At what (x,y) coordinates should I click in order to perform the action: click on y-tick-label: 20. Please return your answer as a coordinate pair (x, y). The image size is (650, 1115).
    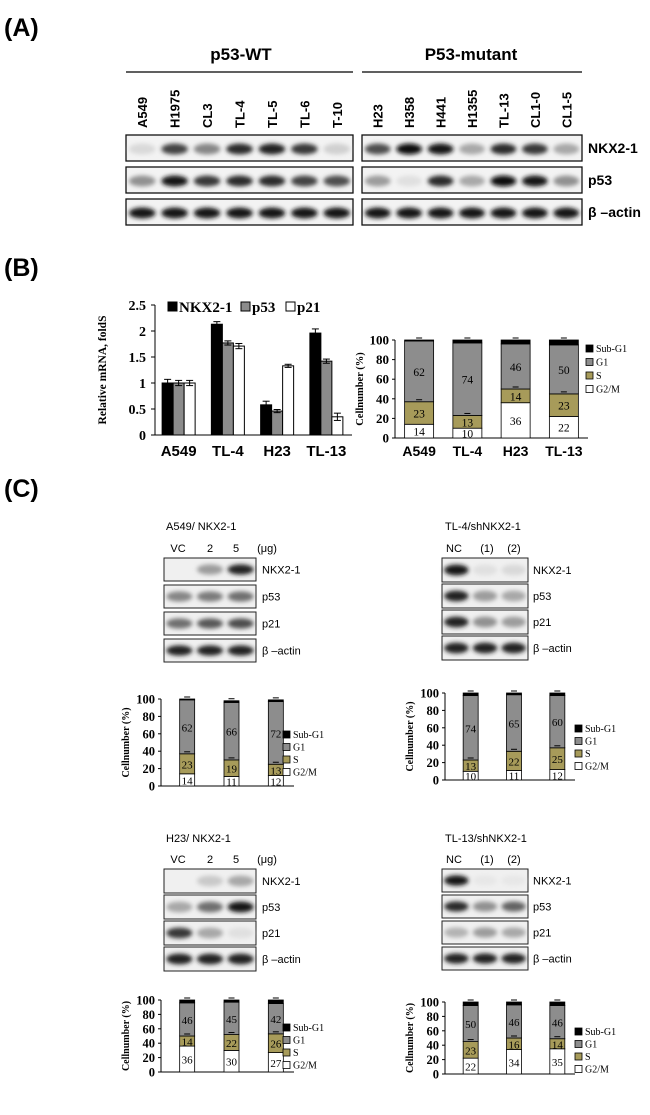
    Looking at the image, I should click on (149, 769).